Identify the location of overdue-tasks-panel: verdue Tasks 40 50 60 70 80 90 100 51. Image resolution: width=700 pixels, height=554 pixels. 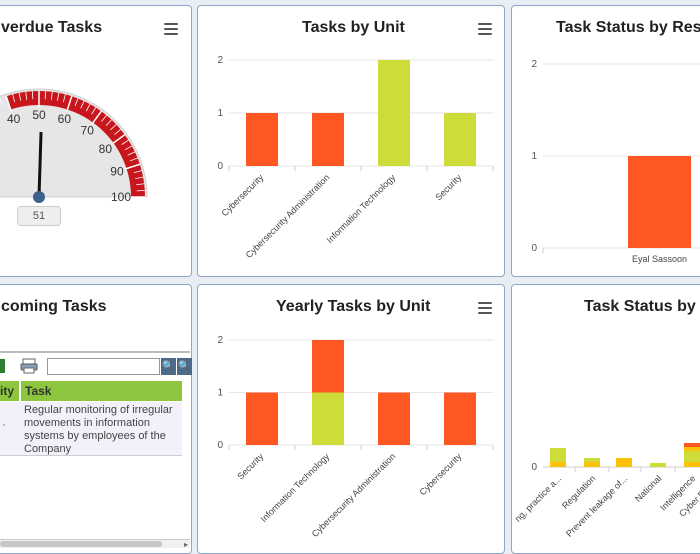
(96, 141).